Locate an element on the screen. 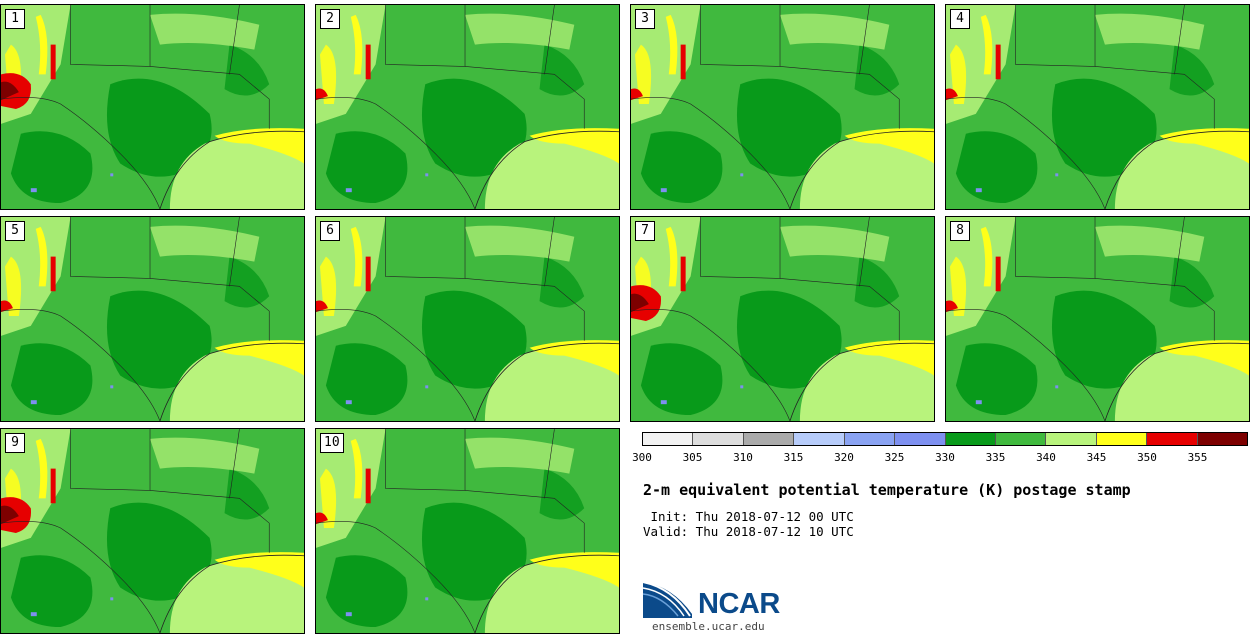 This screenshot has width=1260, height=635. color-bar-tick: 305 is located at coordinates (692, 457).